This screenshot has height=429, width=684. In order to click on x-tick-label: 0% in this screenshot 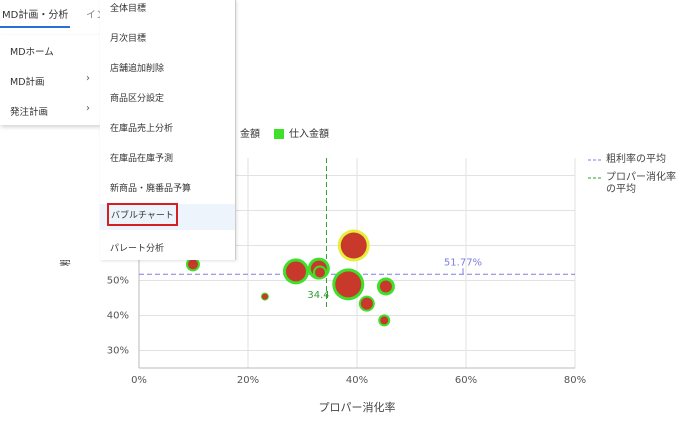, I will do `click(139, 380)`.